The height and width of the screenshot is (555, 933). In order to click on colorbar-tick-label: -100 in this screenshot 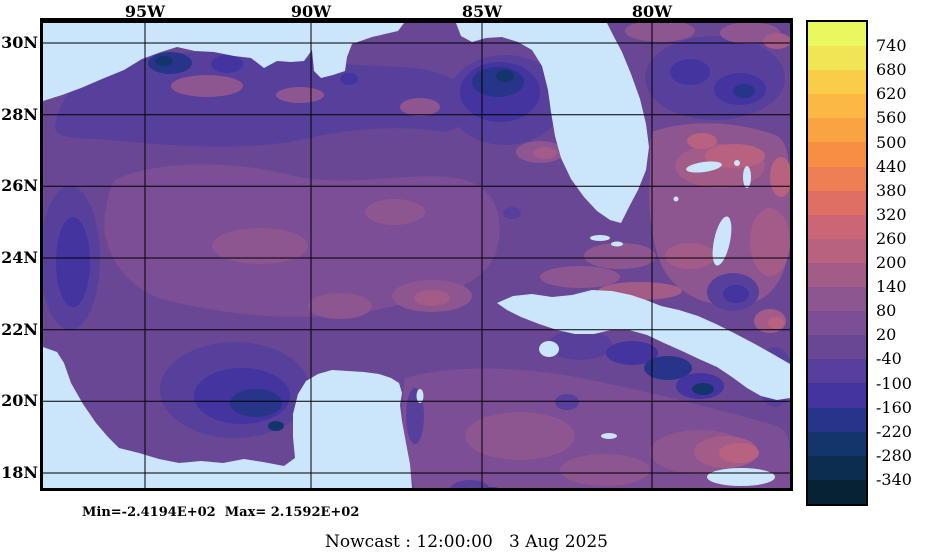, I will do `click(894, 383)`.